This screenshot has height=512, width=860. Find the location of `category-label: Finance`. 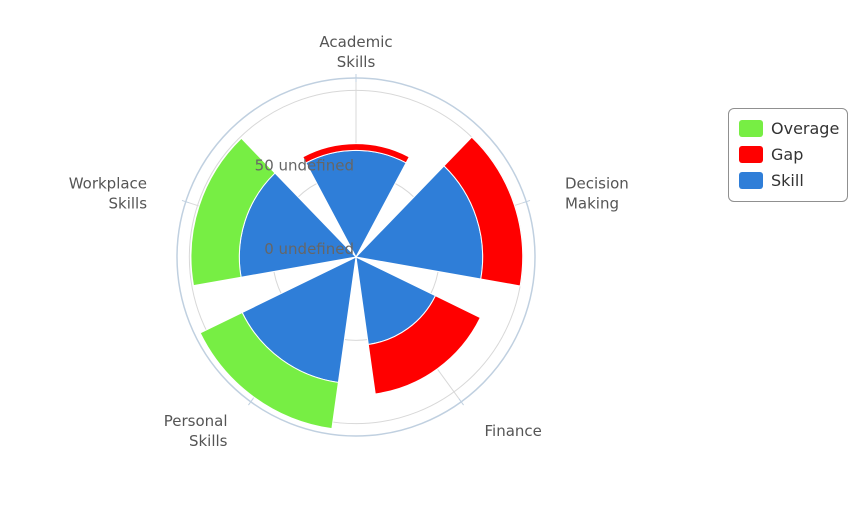

category-label: Finance is located at coordinates (512, 431).